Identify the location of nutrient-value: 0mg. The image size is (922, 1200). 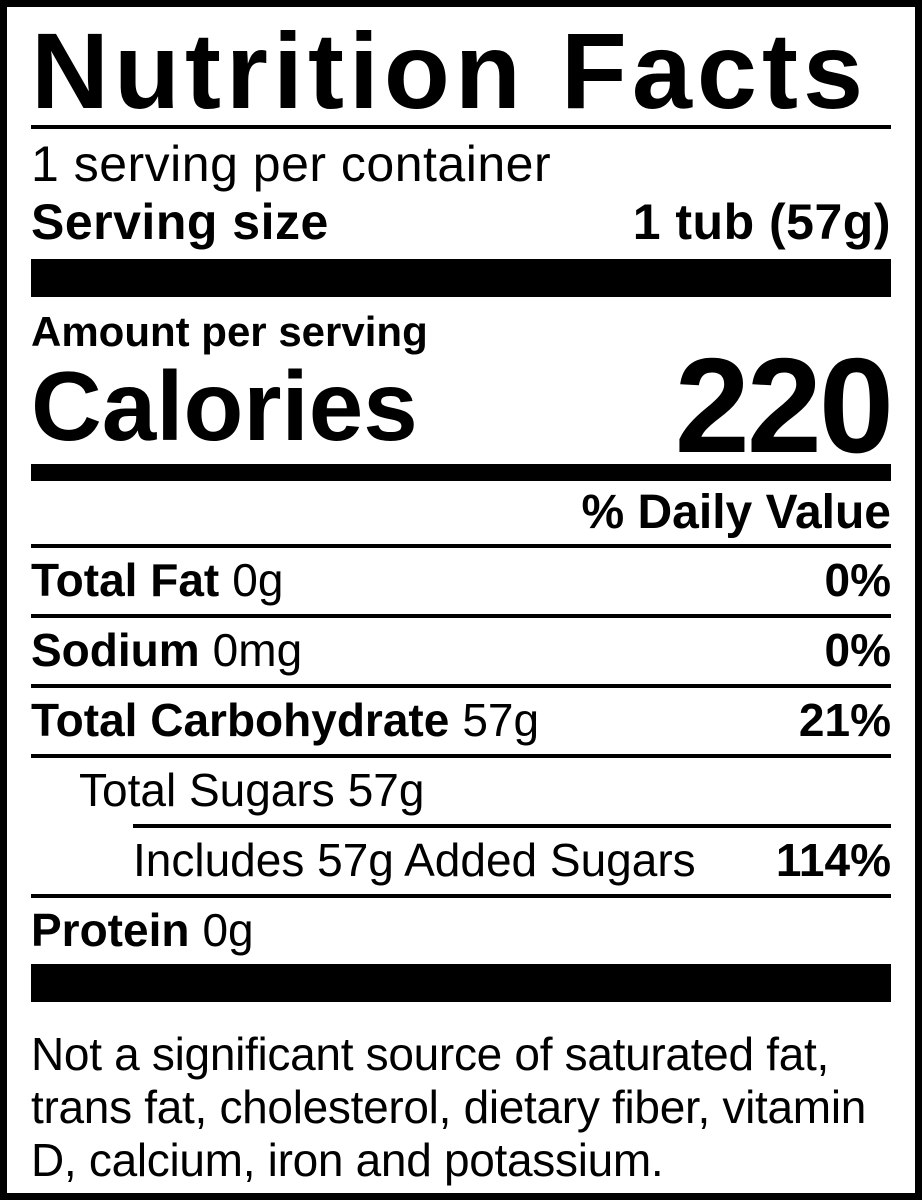
(257, 650).